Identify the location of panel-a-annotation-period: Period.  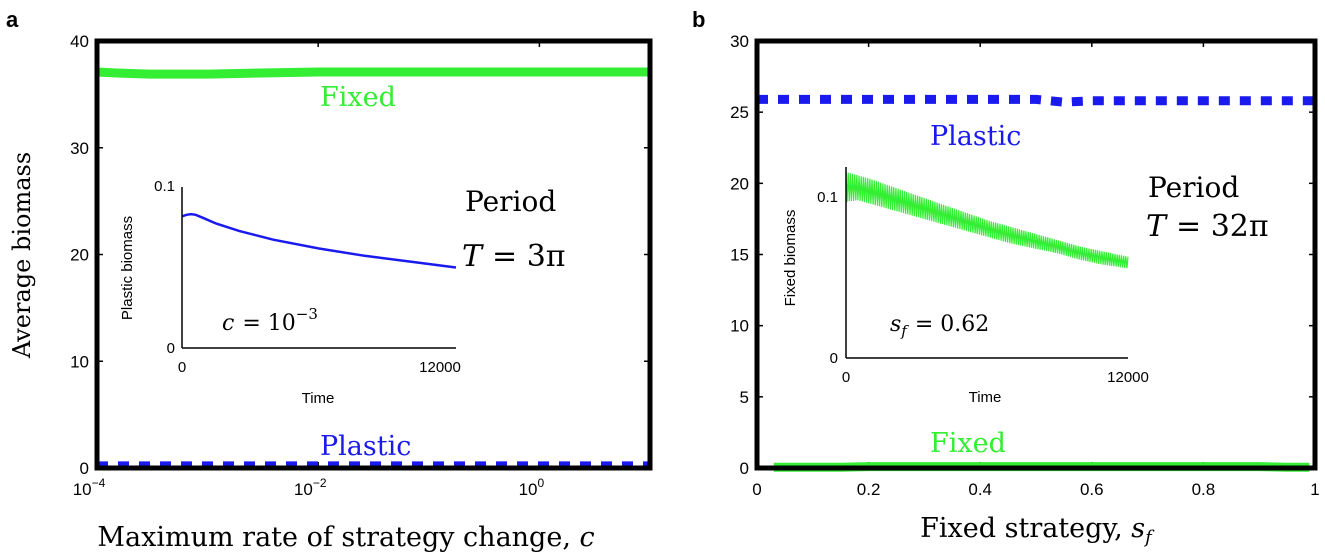
(510, 201).